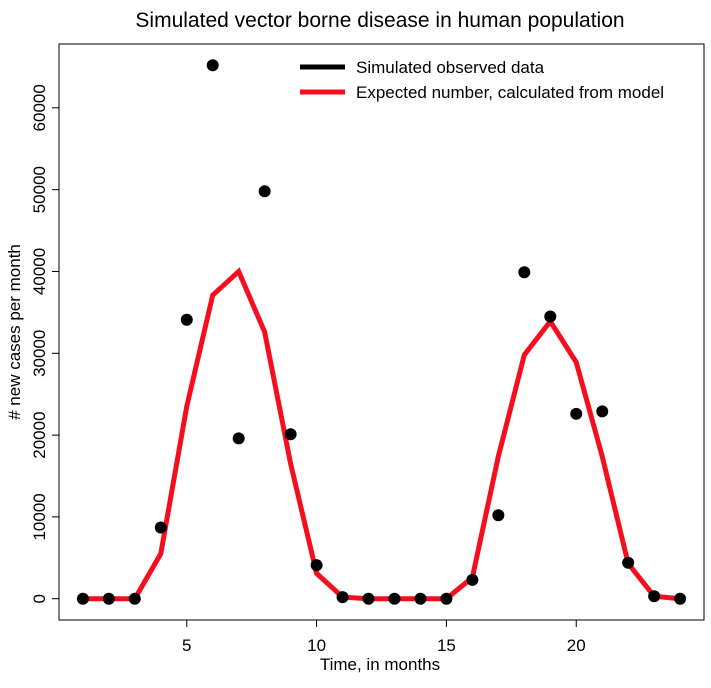 This screenshot has height=688, width=711. Describe the element at coordinates (39, 271) in the screenshot. I see `y-tick-label: 40000` at that location.